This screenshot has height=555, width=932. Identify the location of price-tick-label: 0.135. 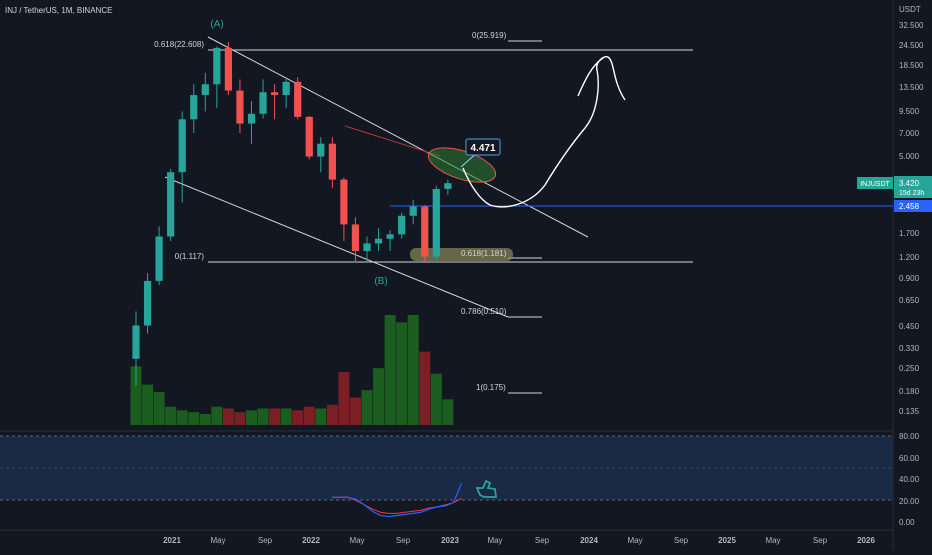
(909, 411).